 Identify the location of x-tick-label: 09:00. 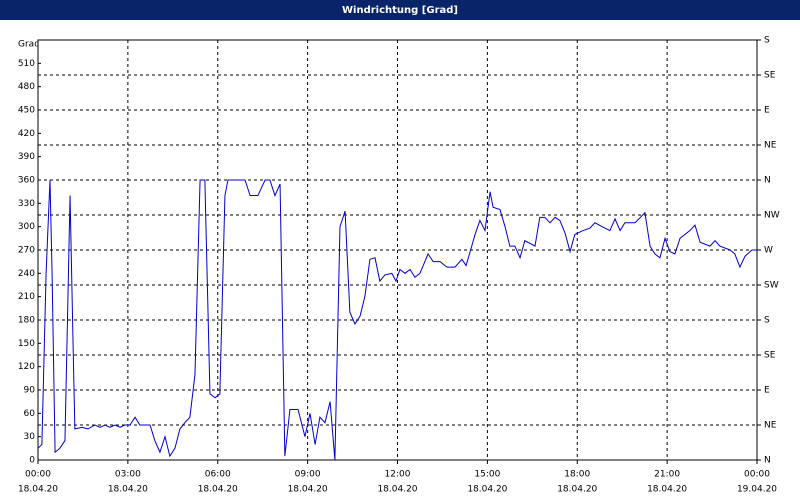
(308, 475).